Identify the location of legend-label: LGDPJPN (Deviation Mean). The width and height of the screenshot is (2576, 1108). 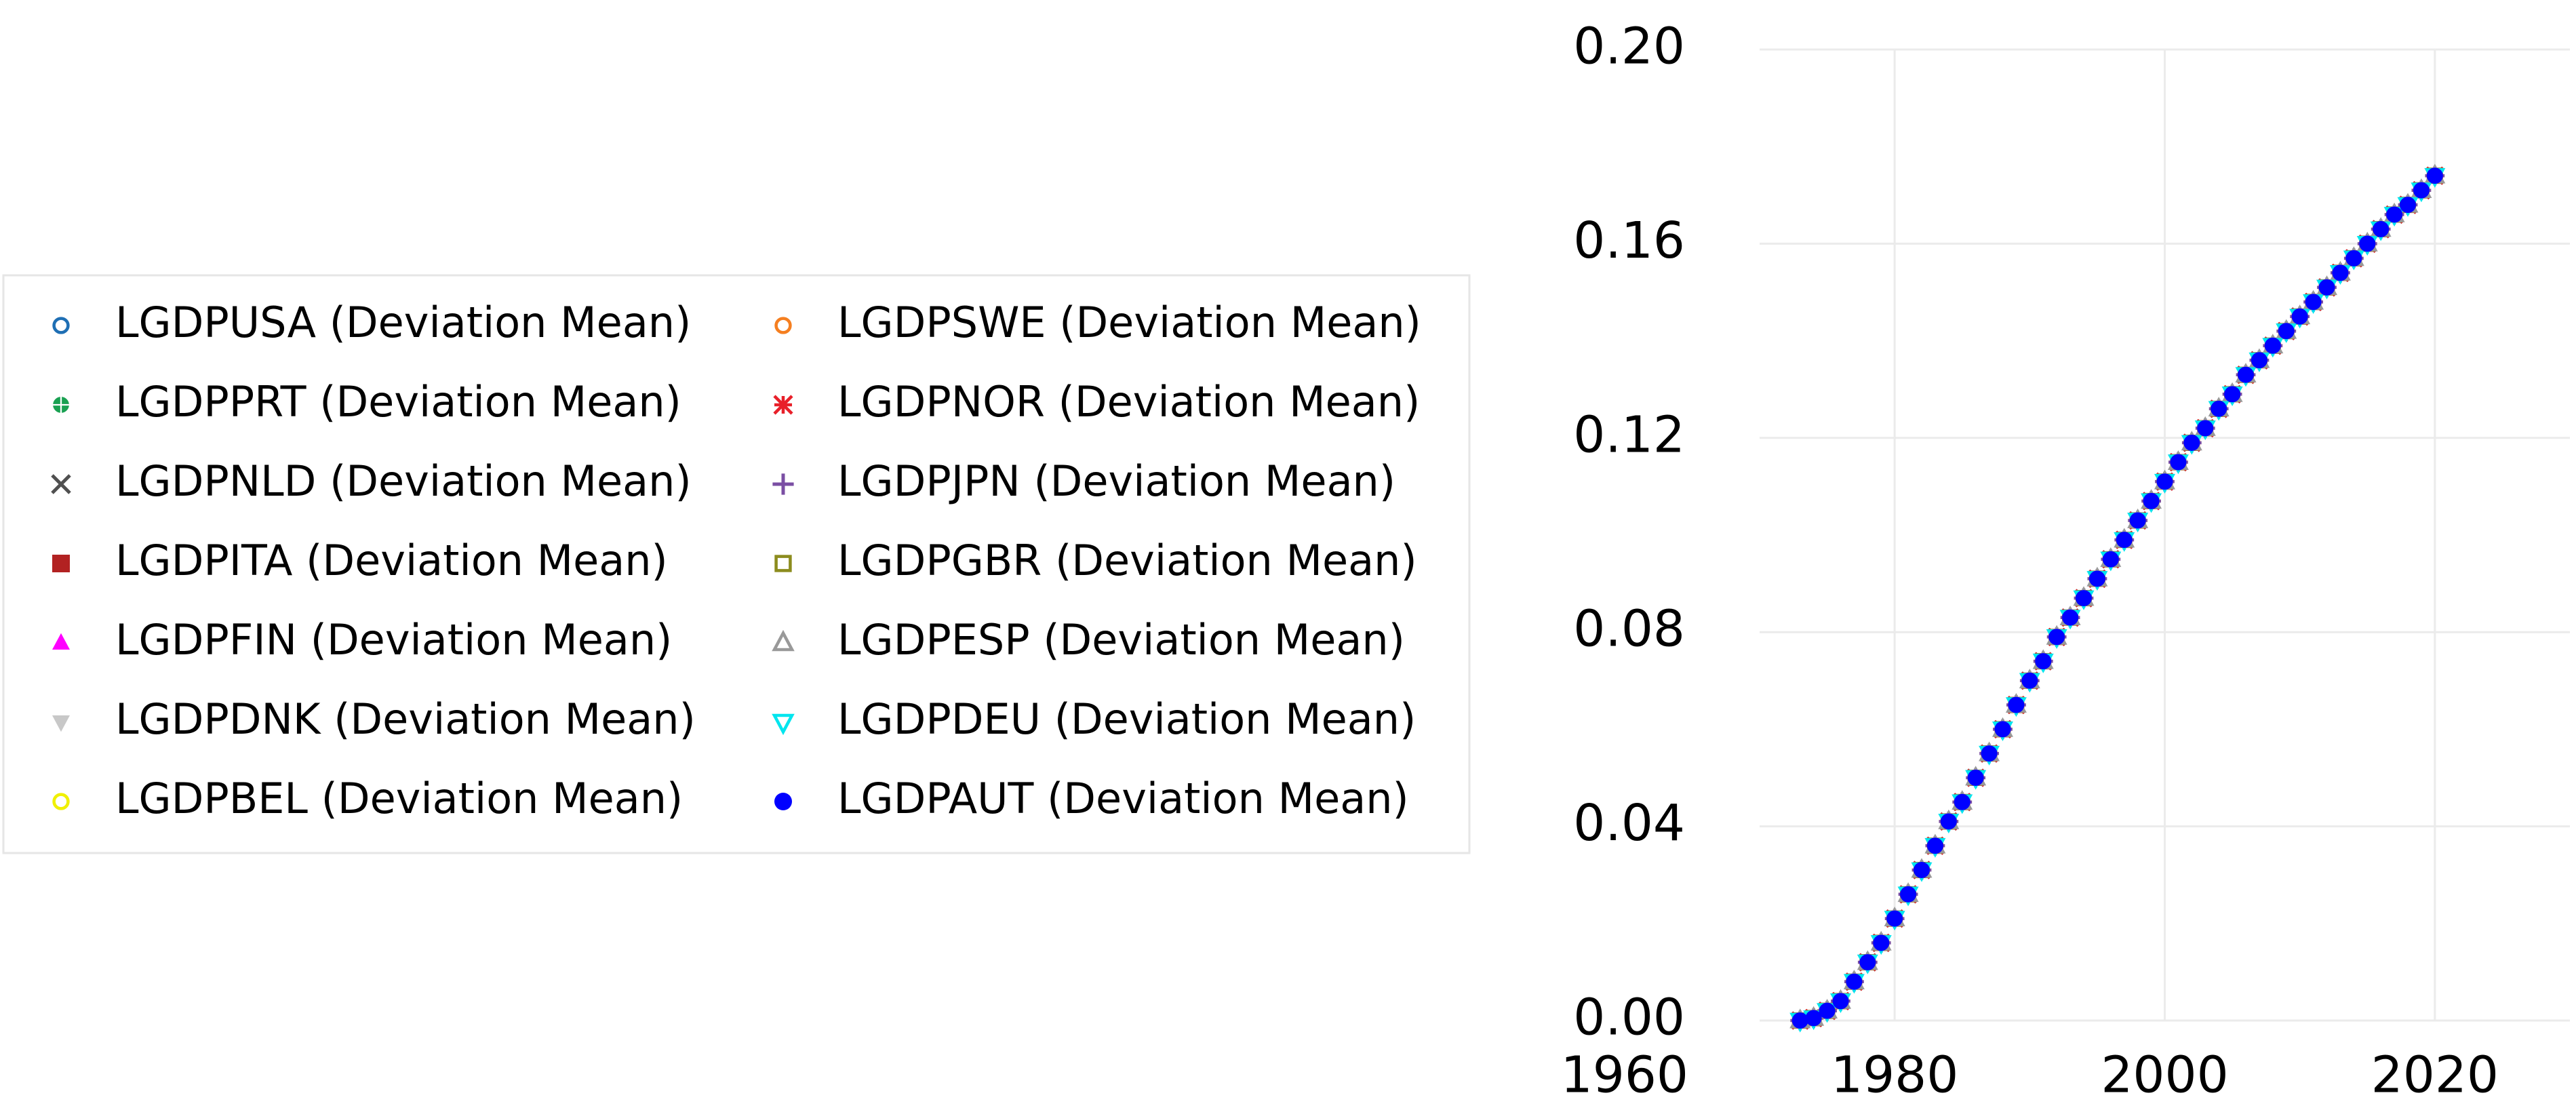
(1116, 481).